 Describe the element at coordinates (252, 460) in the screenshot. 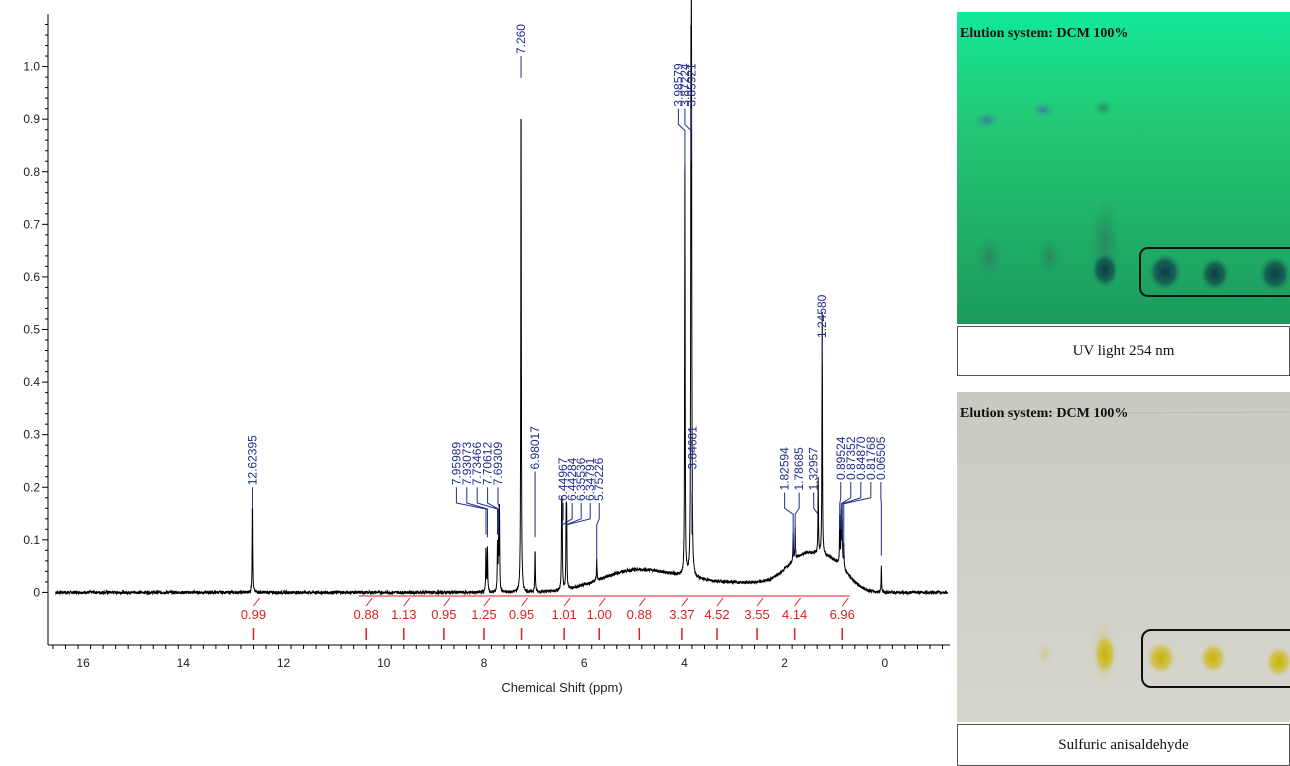

I see `peak-label: 12.62395` at that location.